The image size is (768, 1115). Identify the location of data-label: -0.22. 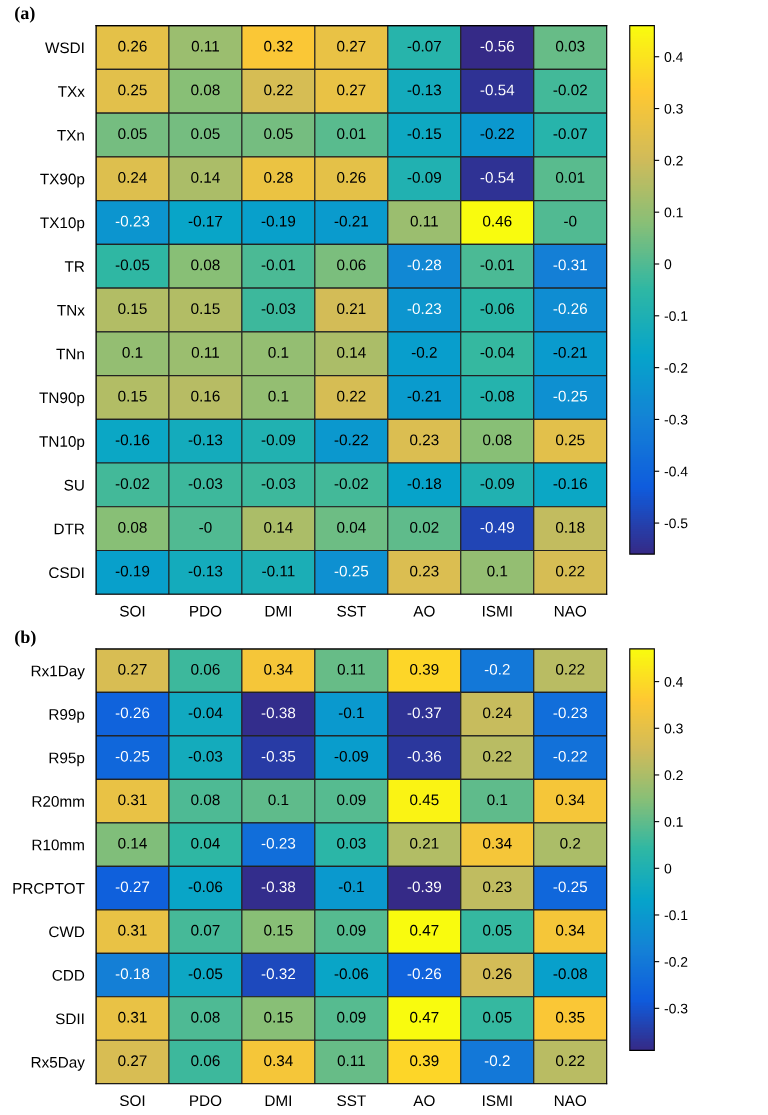
(497, 134).